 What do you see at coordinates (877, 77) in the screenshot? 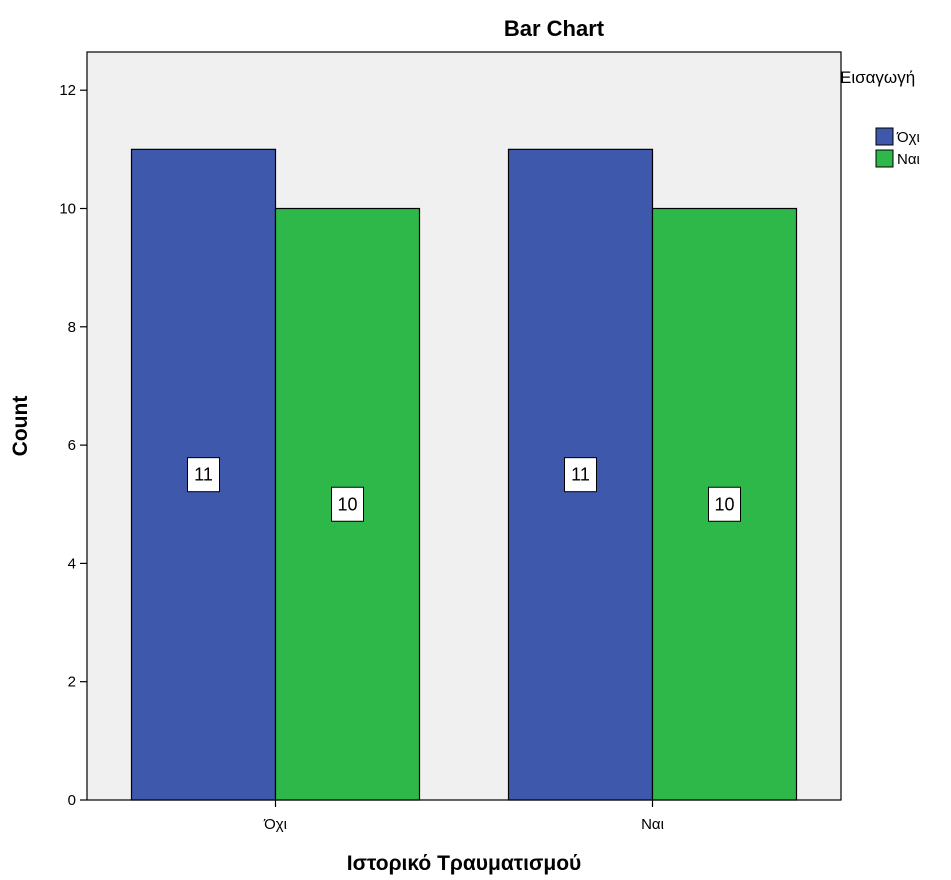
I see `legend-title: Εισαγωγή` at bounding box center [877, 77].